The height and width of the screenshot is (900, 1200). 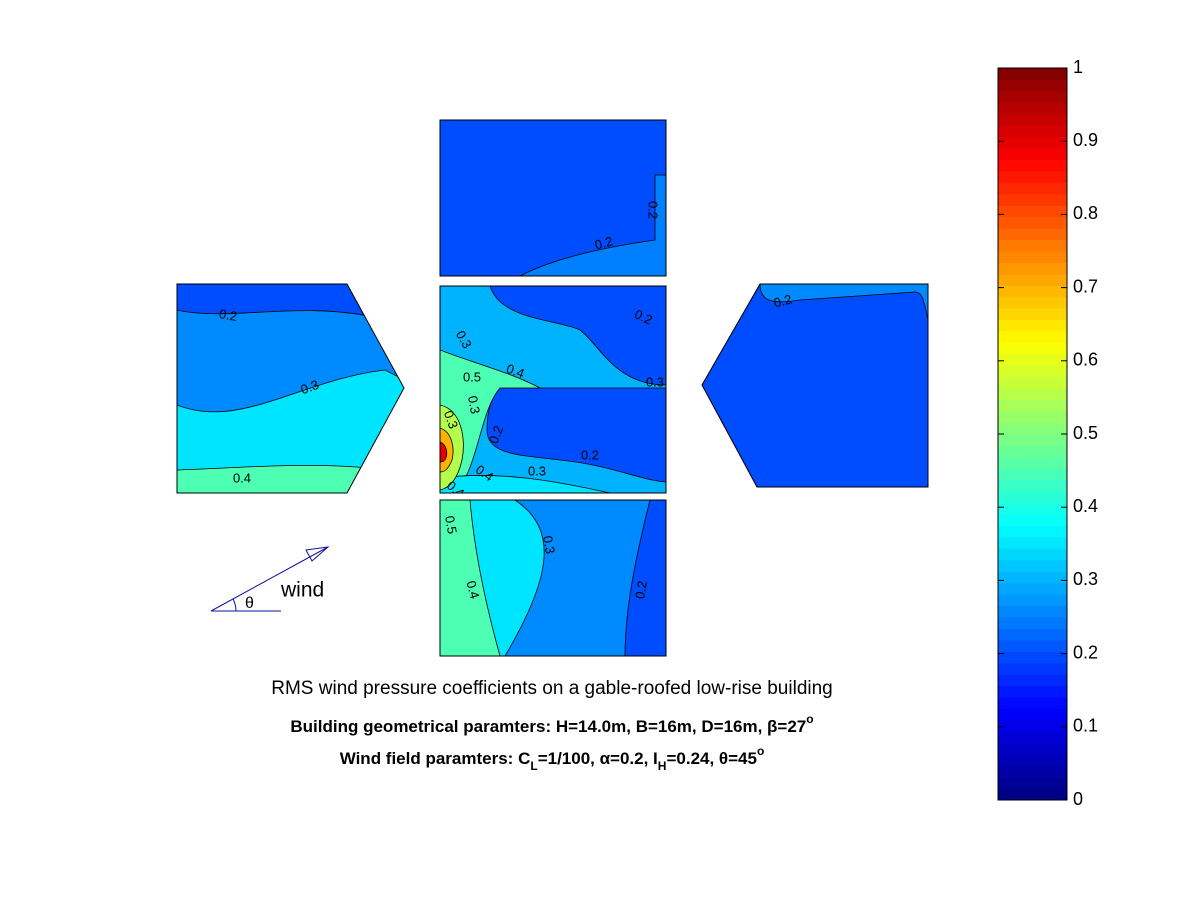 I want to click on subtitle-part: =0.24, θ=45, so click(x=711, y=758).